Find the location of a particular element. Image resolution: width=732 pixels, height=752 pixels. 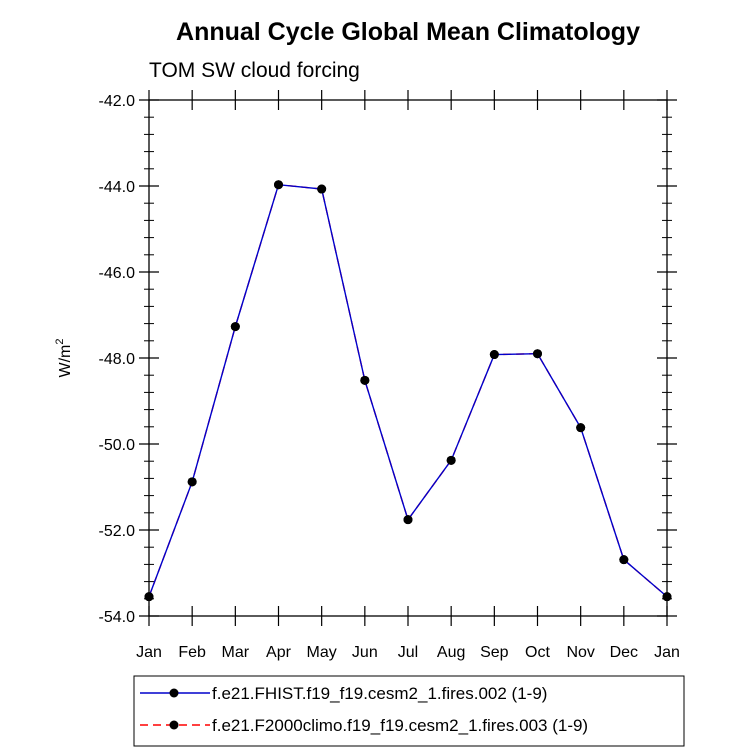

y-tick-label: -48.0 is located at coordinates (117, 359).